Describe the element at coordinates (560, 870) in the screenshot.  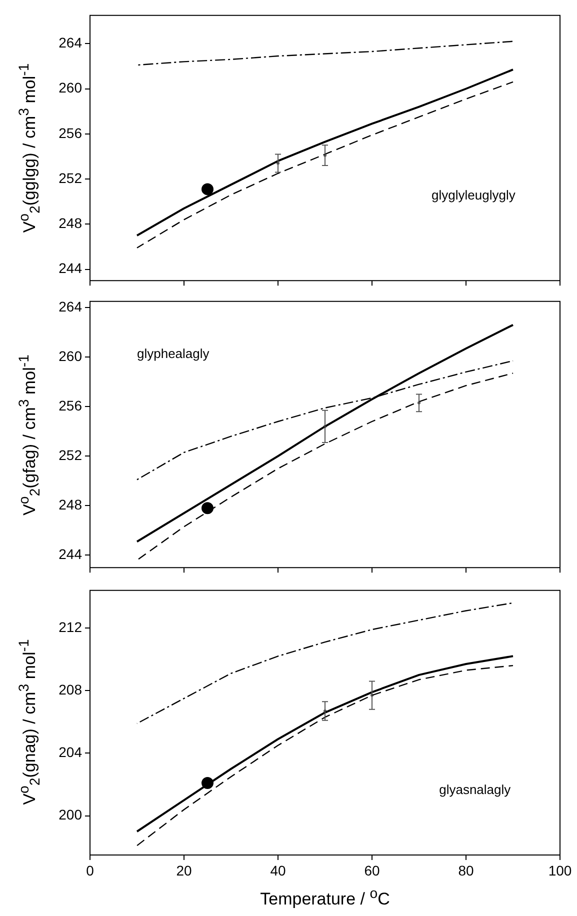
I see `x-tick-label: 100` at that location.